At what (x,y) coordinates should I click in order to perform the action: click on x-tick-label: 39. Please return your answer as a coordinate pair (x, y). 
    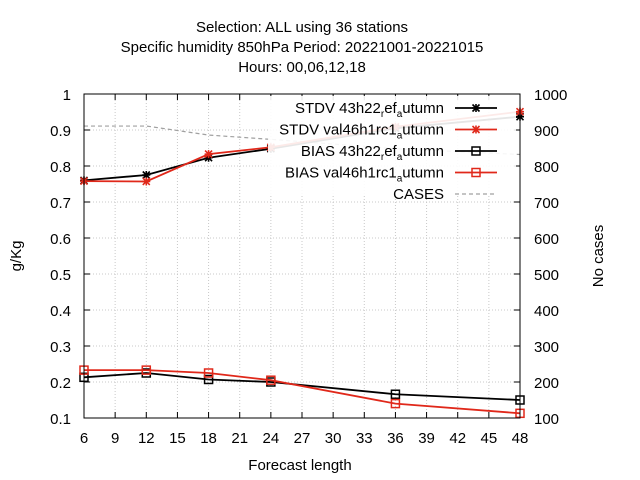
    Looking at the image, I should click on (426, 438).